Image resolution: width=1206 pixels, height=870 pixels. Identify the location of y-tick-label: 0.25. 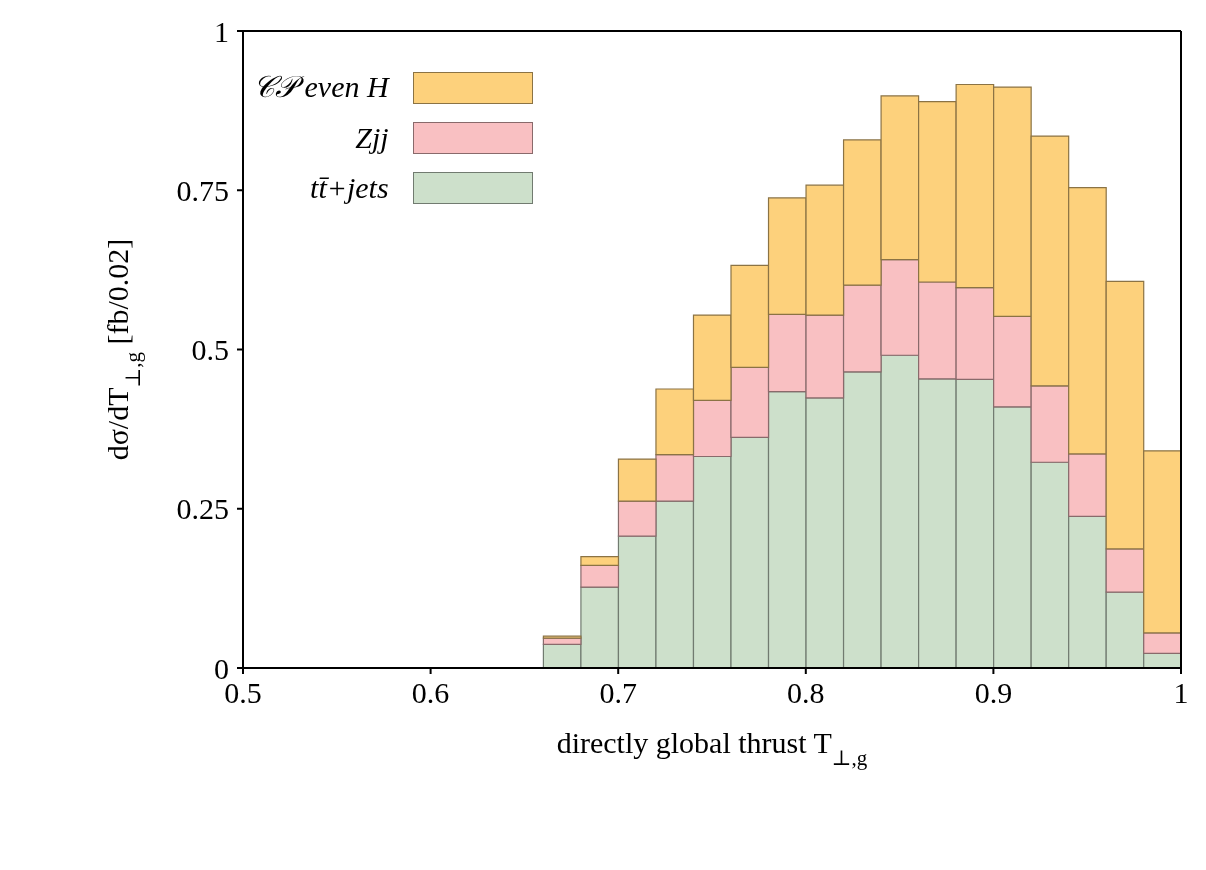
(202, 509).